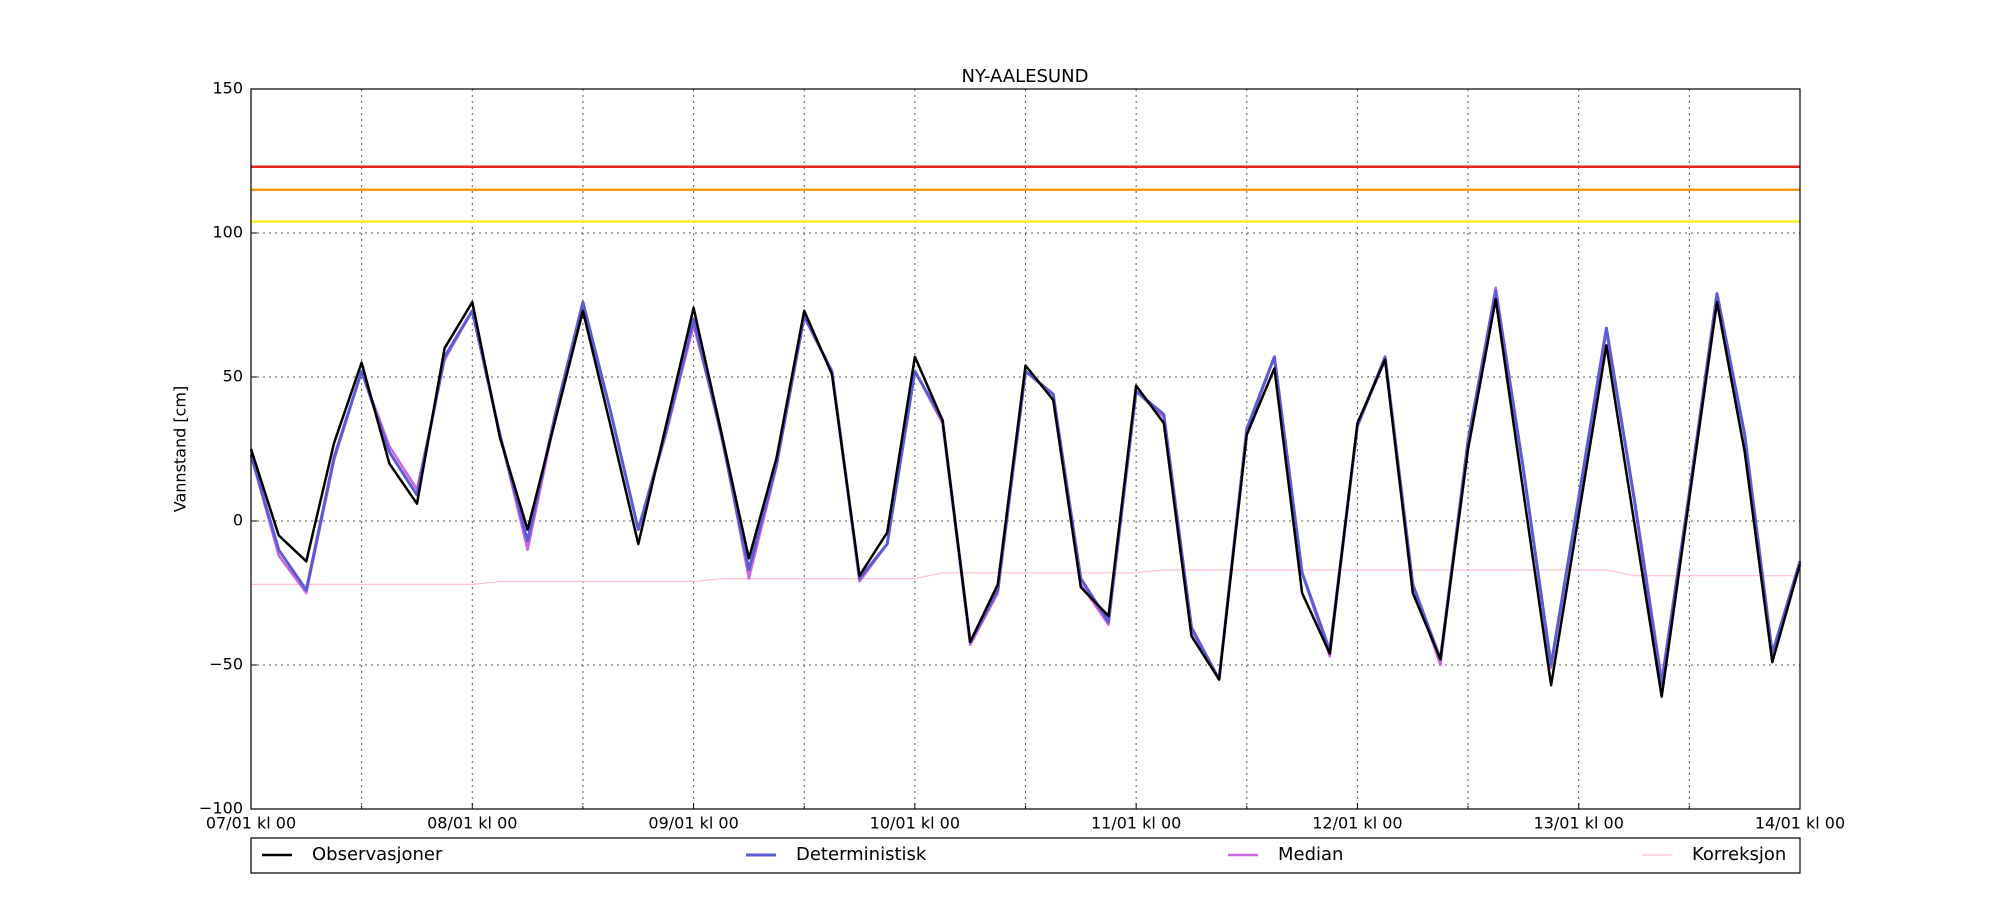 Image resolution: width=2000 pixels, height=904 pixels. I want to click on legend-box, so click(1025, 855).